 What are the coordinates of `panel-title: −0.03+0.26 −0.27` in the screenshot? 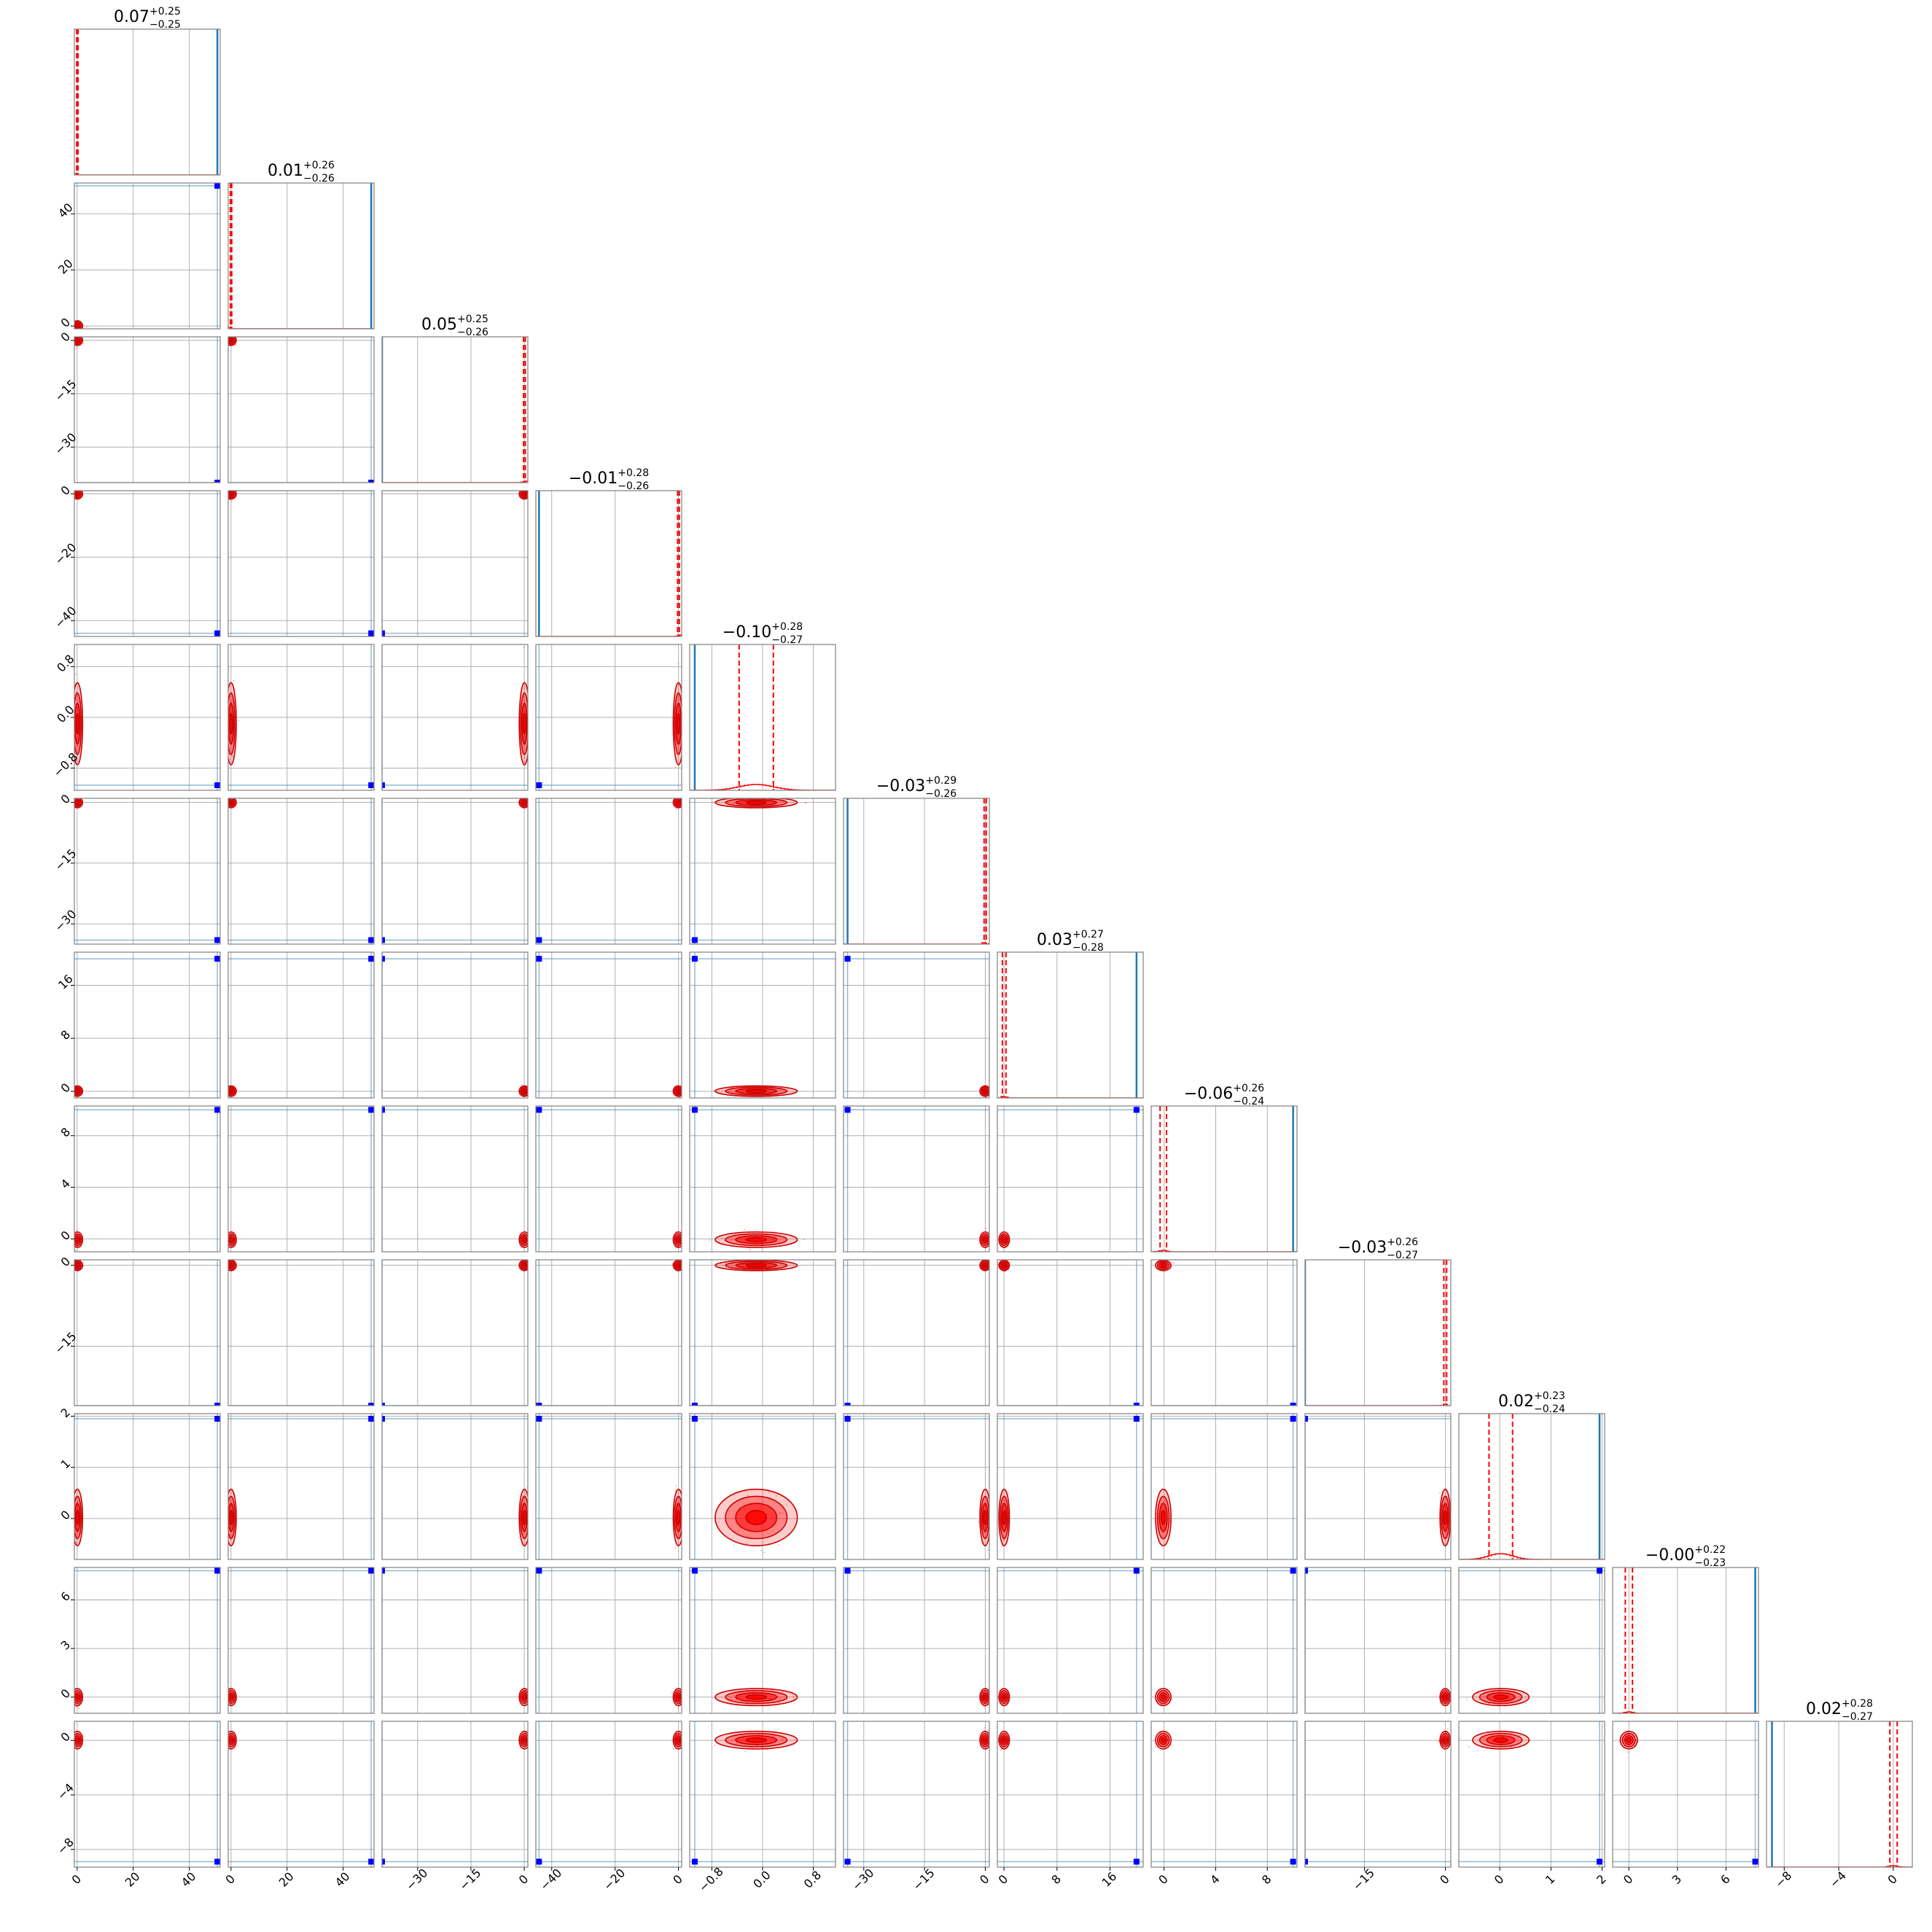 It's located at (1378, 1248).